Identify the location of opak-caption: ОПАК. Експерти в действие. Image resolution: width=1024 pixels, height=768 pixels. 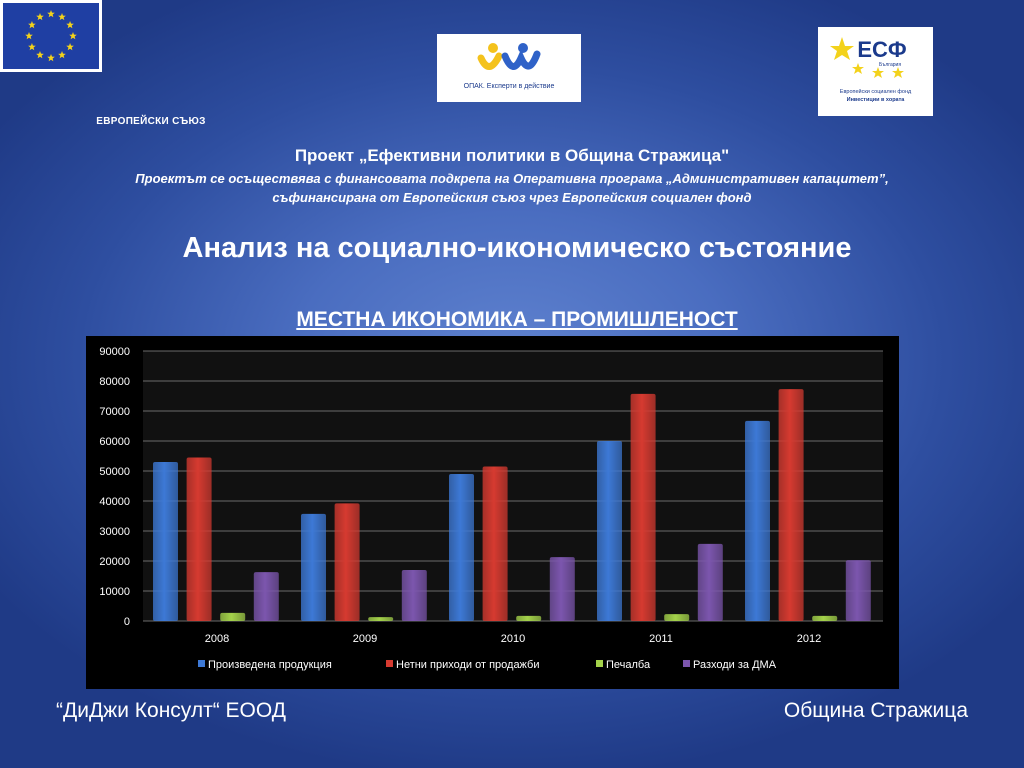
(509, 86).